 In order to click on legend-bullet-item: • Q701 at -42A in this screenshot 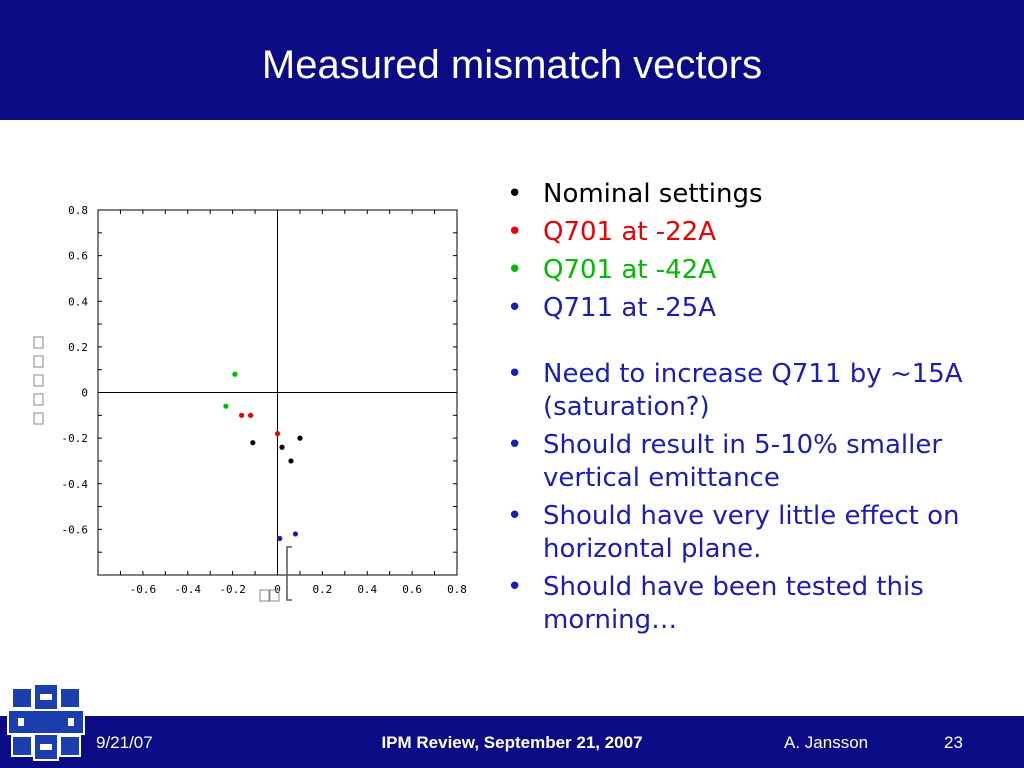, I will do `click(757, 270)`.